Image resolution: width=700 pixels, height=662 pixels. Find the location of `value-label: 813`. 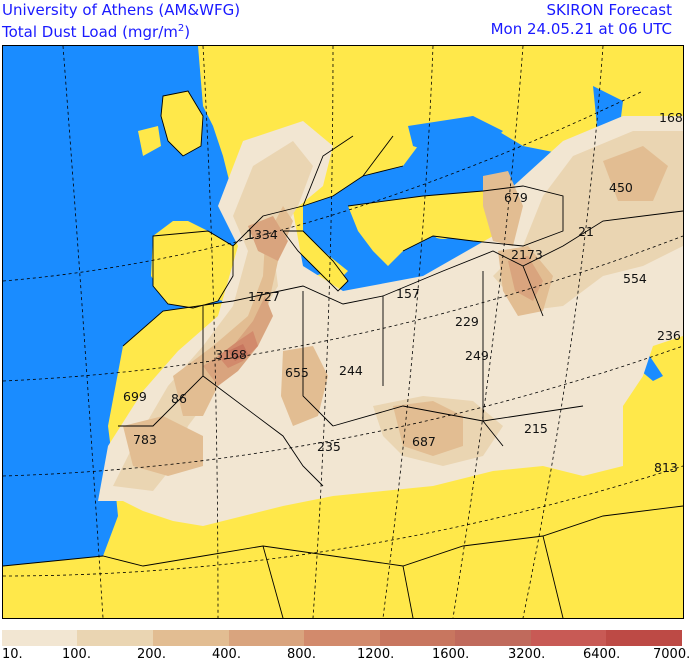

value-label: 813 is located at coordinates (666, 467).